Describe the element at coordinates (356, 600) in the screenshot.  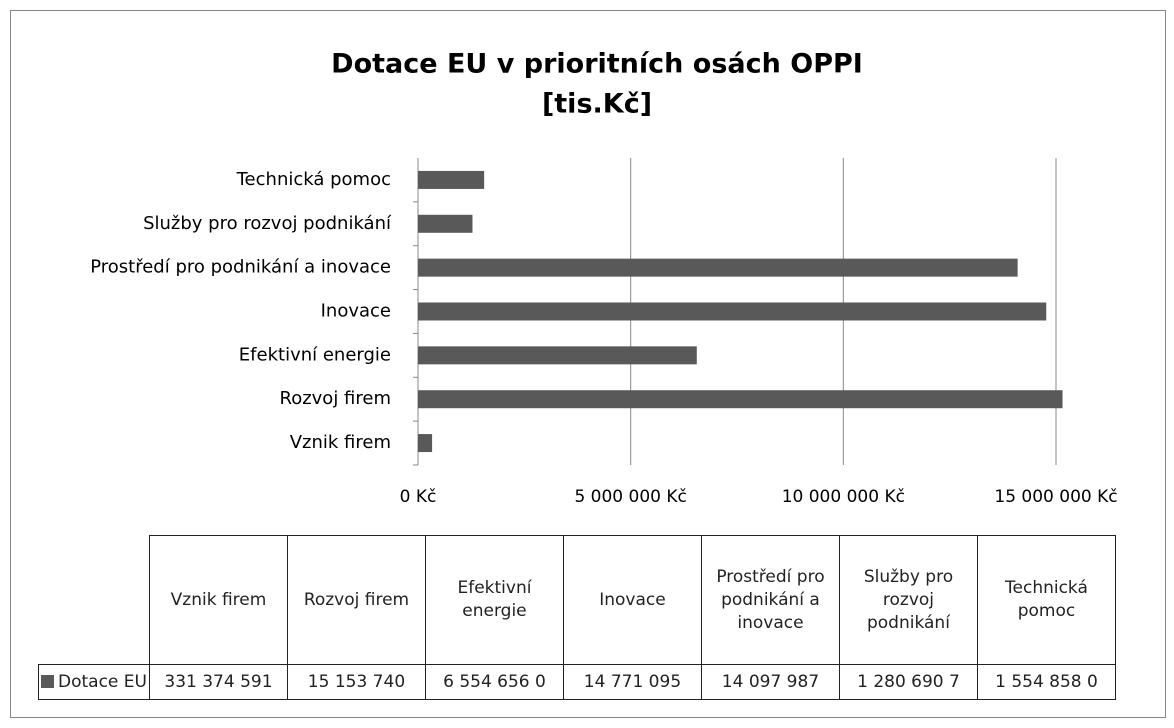
I see `table-header: Rozvoj firem` at that location.